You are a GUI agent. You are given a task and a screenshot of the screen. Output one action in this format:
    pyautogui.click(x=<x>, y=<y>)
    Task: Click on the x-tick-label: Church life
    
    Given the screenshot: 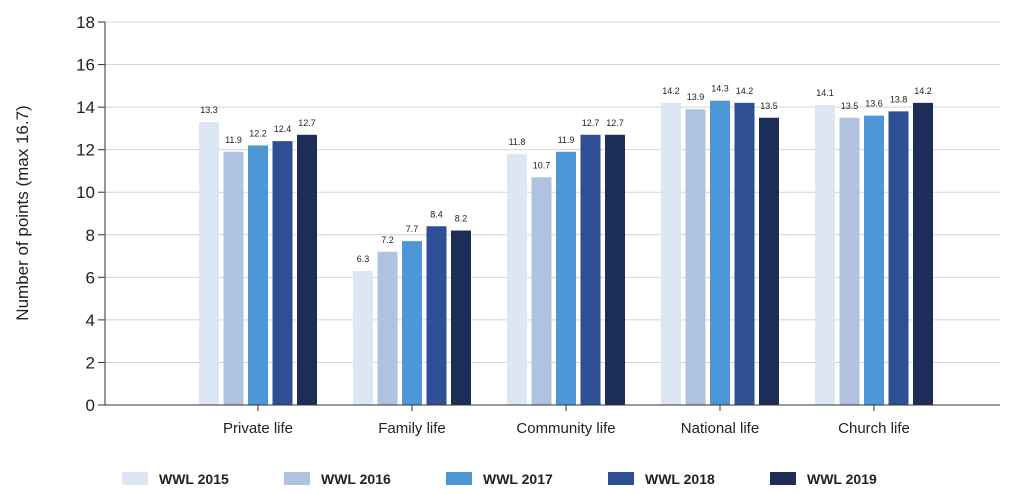 What is the action you would take?
    pyautogui.click(x=874, y=428)
    